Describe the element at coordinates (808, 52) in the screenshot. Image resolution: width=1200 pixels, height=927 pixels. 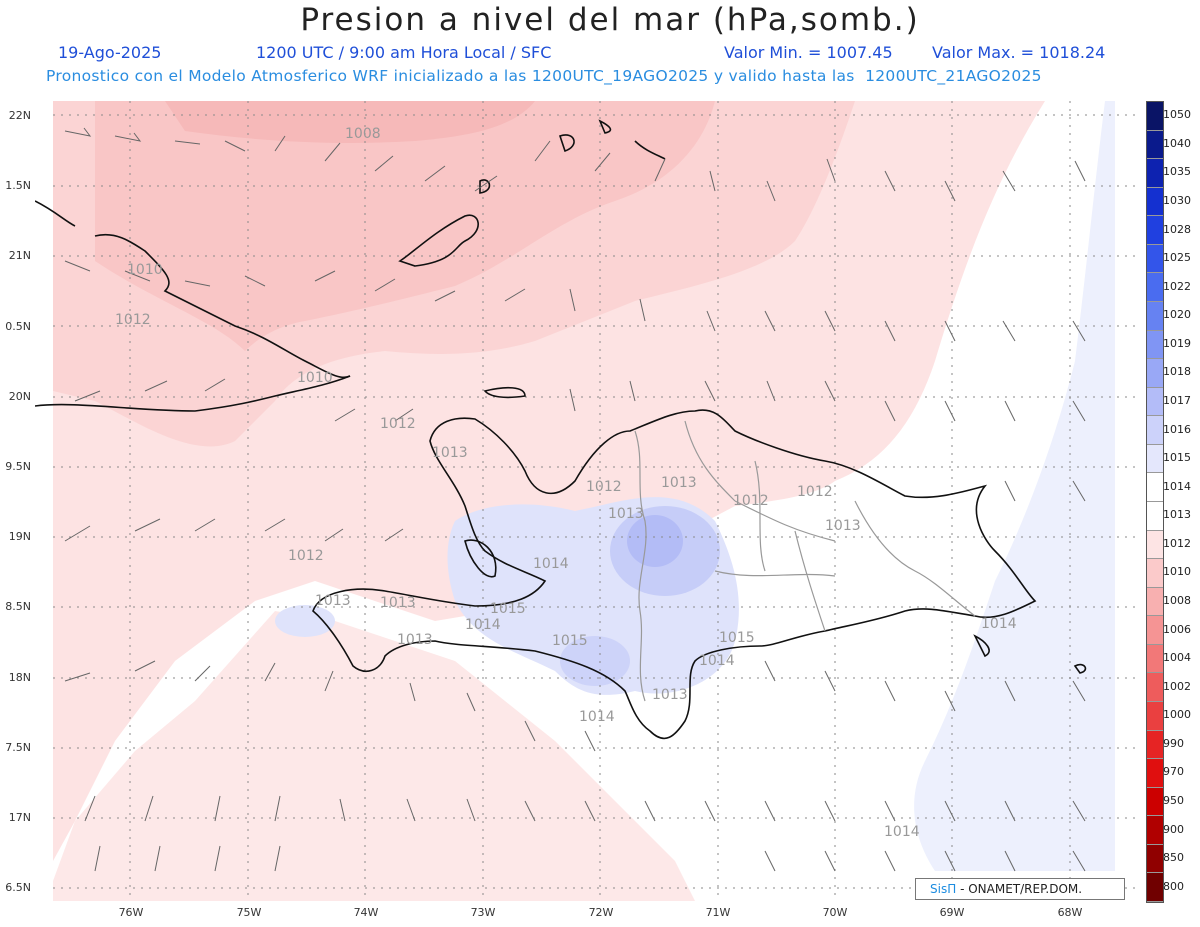
I see `min-value: Valor Min. = 1007.45` at that location.